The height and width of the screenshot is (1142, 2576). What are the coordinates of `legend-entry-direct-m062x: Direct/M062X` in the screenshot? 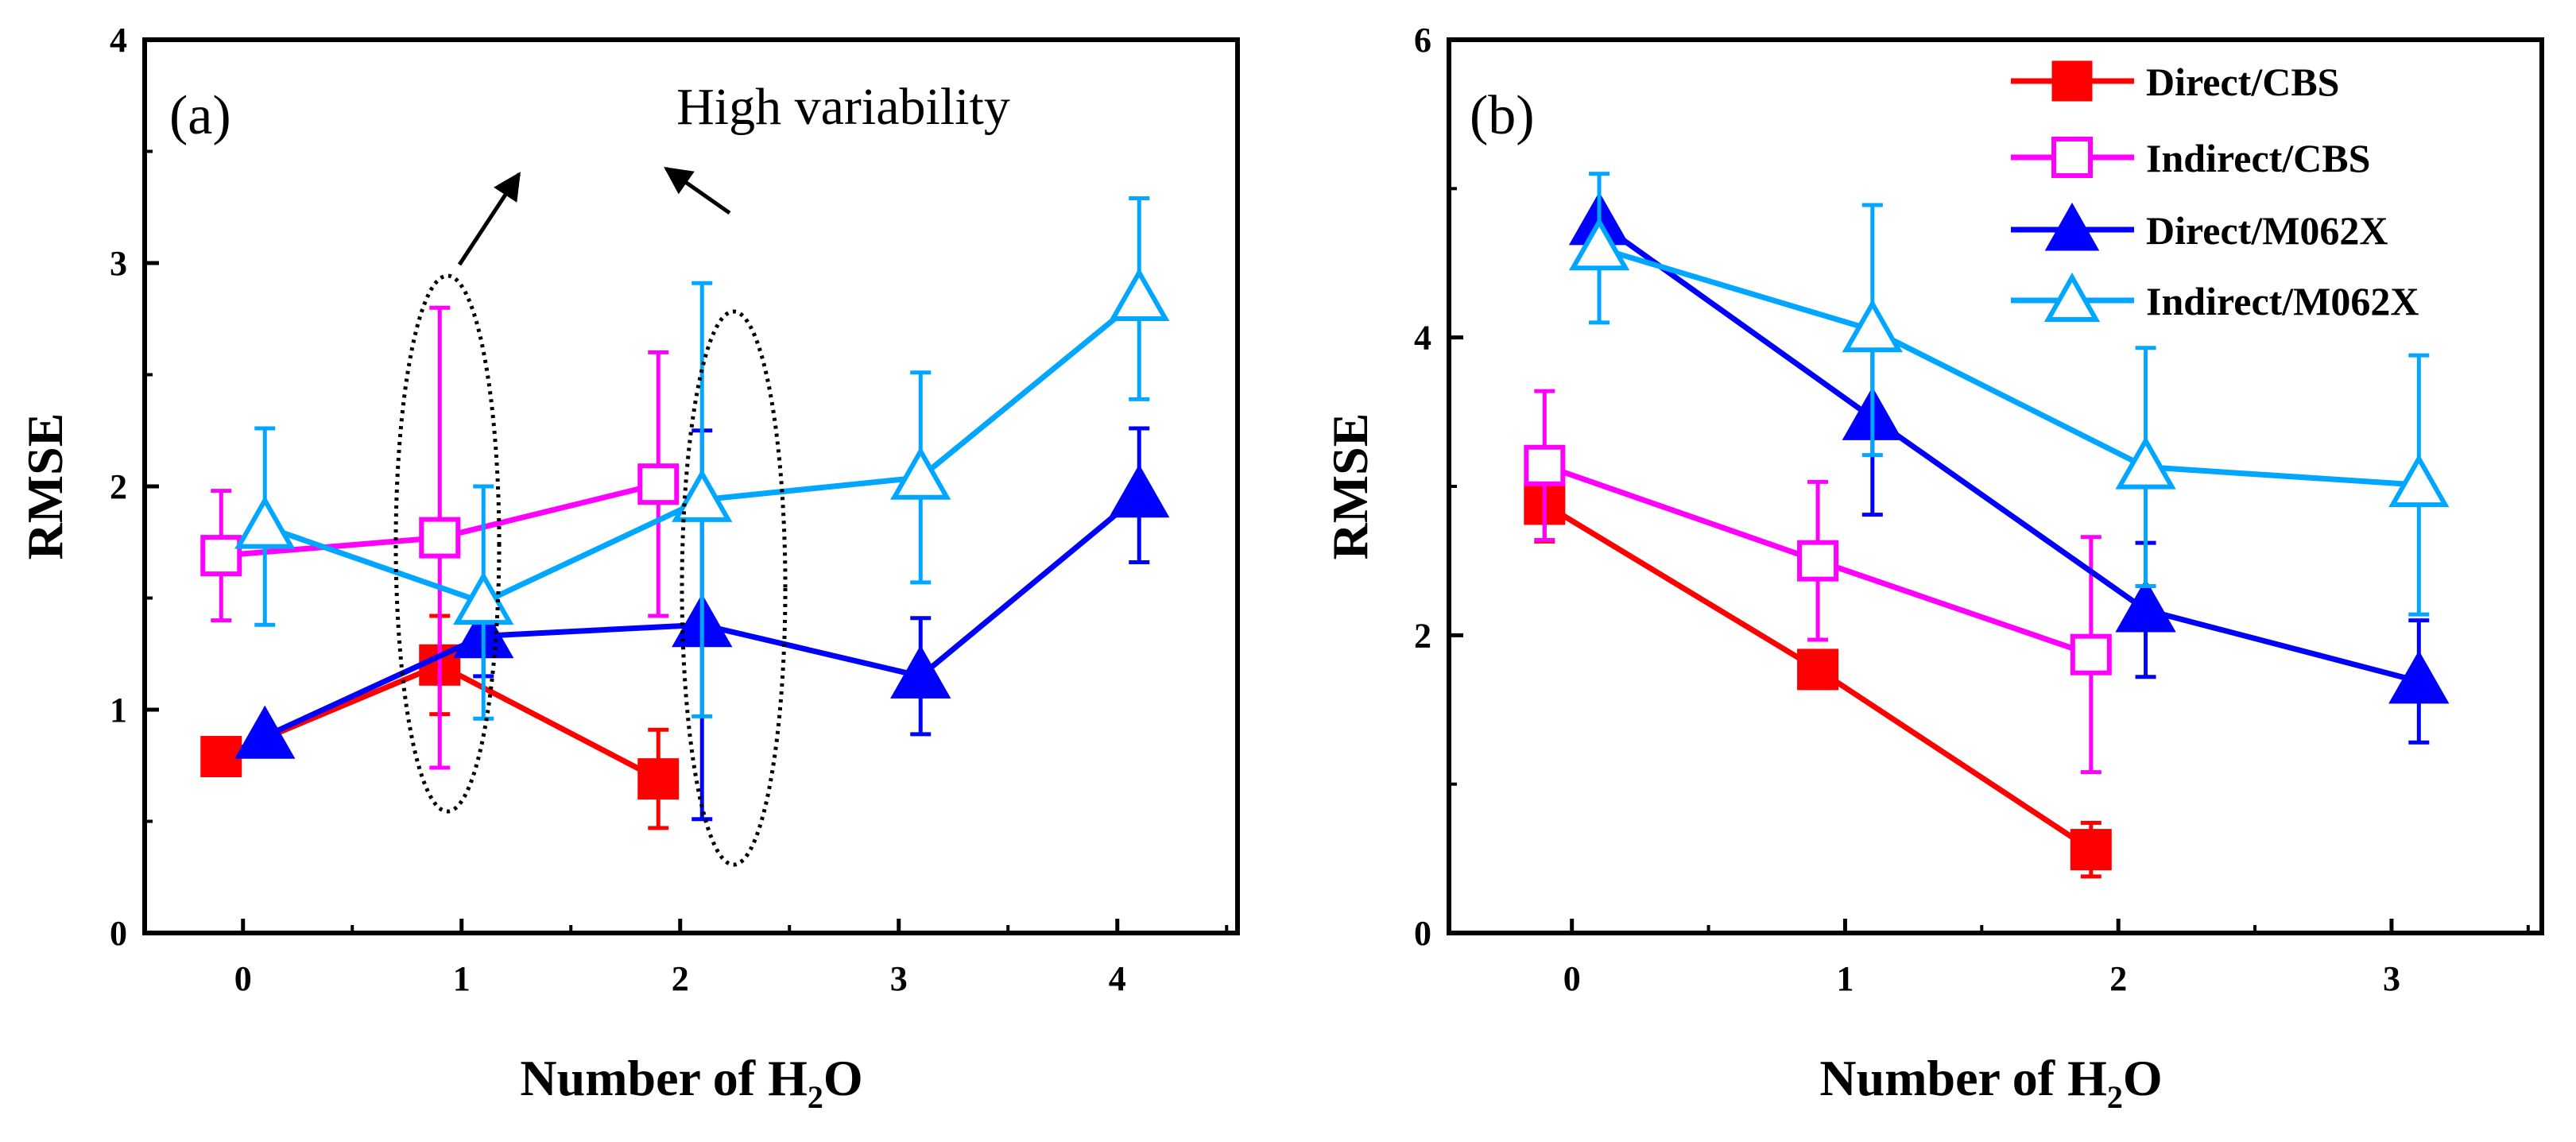 It's located at (2199, 227).